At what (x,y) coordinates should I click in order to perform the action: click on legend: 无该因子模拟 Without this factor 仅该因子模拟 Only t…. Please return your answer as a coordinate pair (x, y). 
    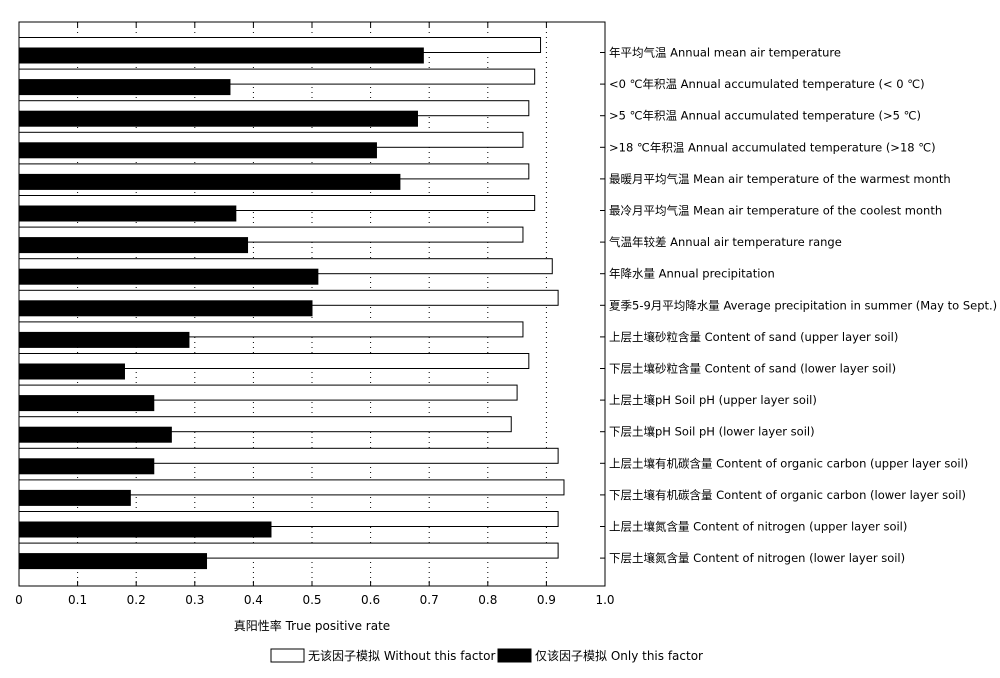
    Looking at the image, I should click on (486, 655).